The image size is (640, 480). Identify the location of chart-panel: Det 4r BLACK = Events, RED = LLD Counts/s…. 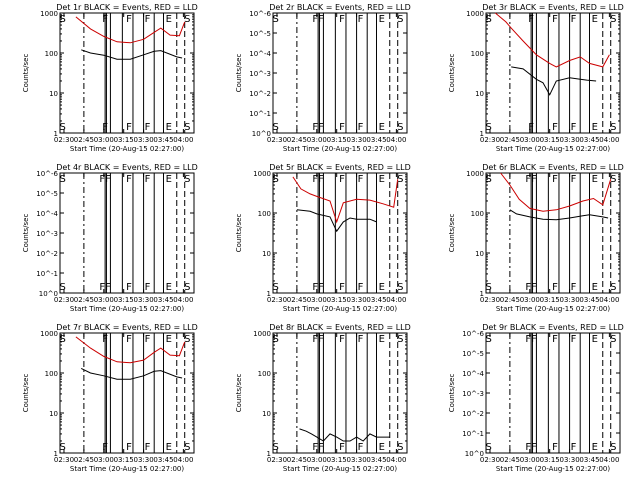
(110, 238).